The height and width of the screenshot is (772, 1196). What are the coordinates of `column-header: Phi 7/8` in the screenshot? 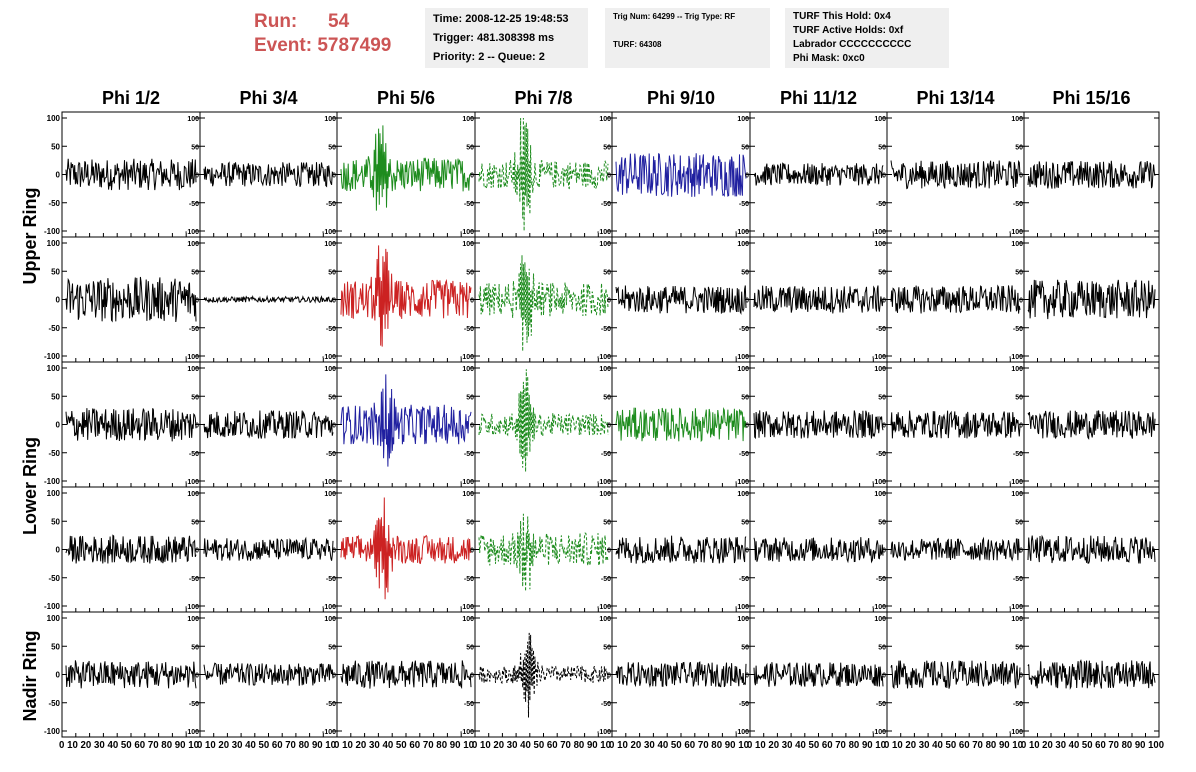 It's located at (543, 98).